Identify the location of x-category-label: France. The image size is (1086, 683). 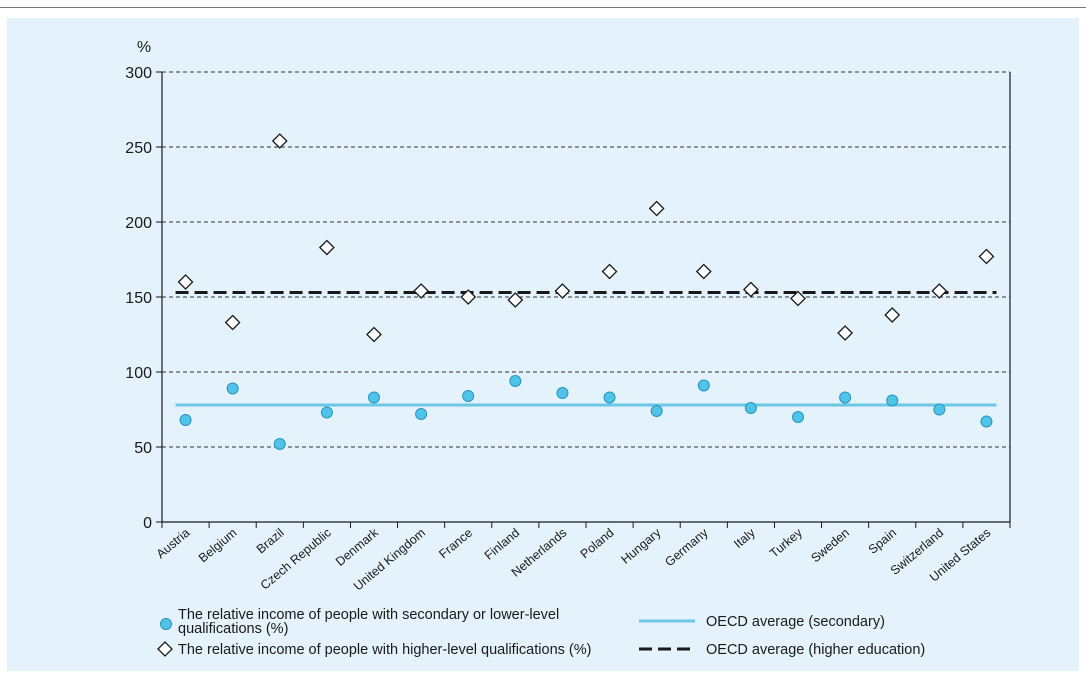
(455, 544).